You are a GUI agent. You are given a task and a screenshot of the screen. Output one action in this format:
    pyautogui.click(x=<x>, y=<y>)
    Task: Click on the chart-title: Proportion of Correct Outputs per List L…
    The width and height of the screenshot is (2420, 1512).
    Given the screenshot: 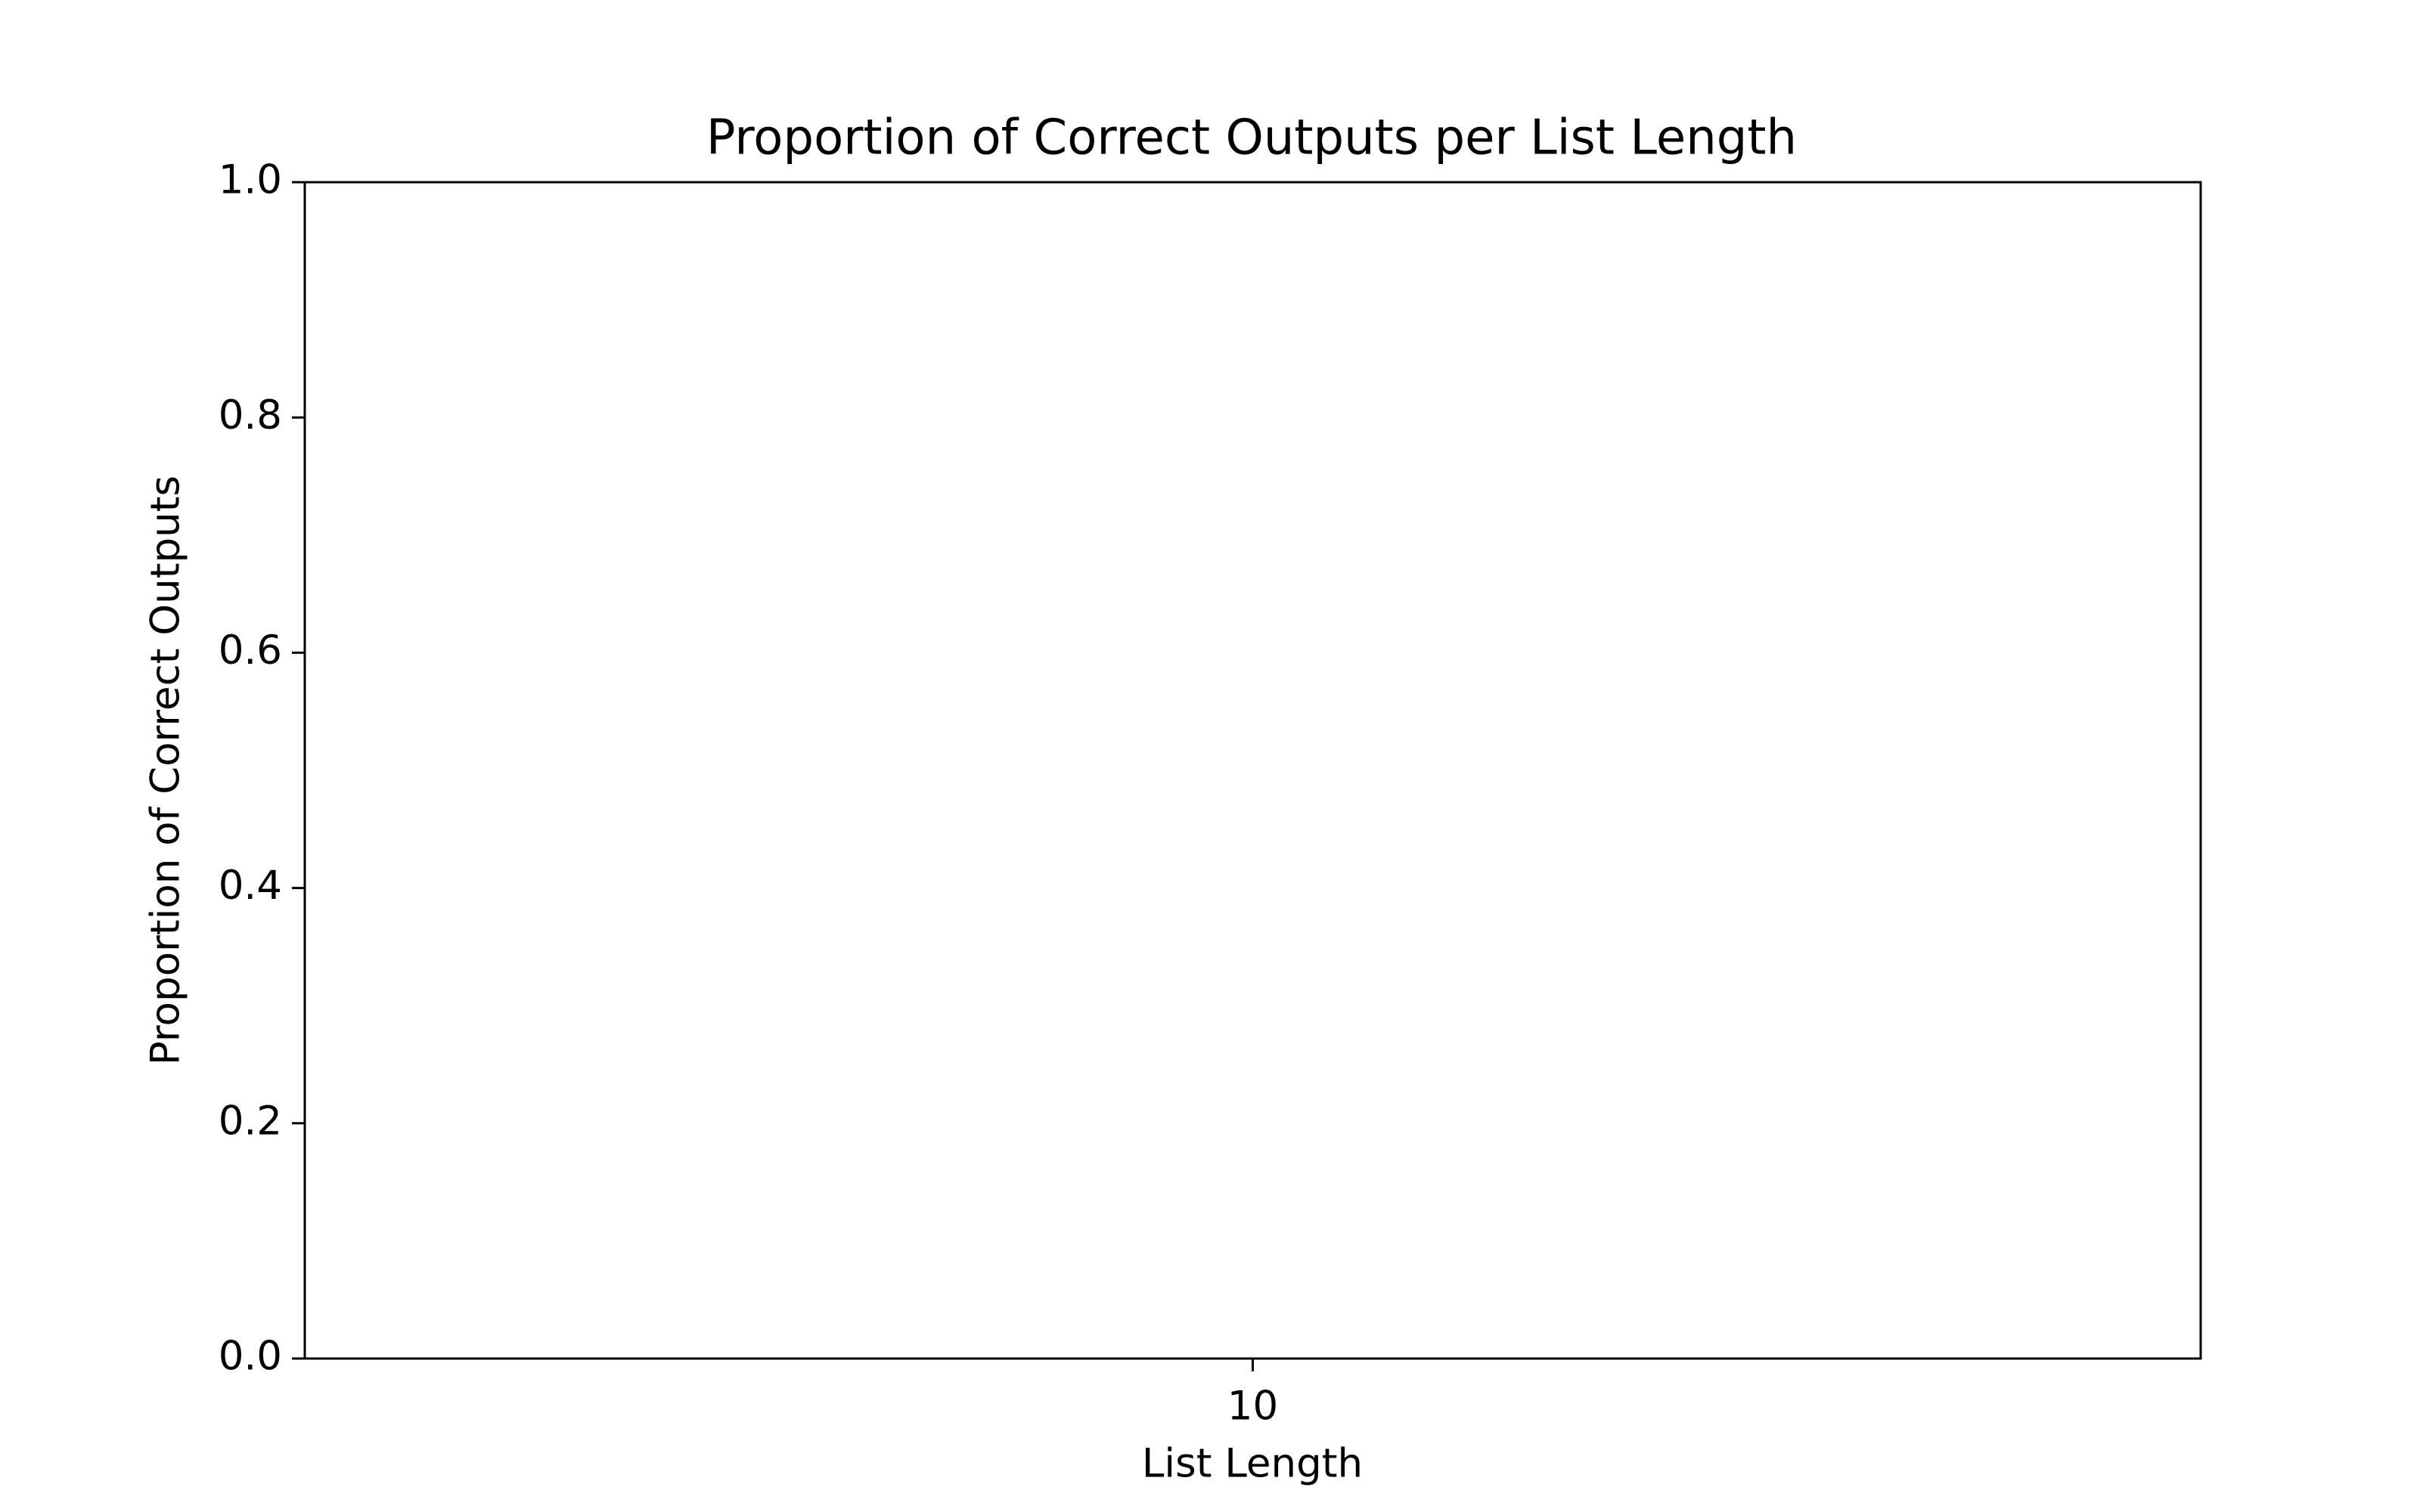 What is the action you would take?
    pyautogui.click(x=1251, y=138)
    